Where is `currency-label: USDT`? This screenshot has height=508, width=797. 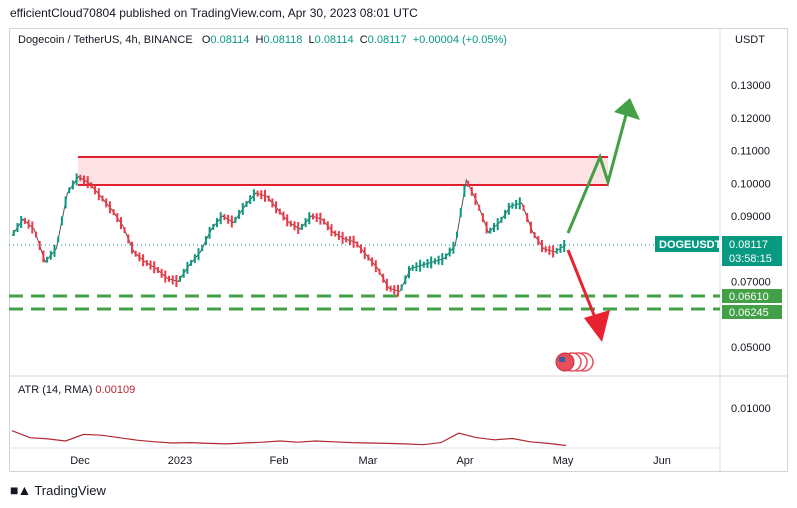 currency-label: USDT is located at coordinates (750, 40).